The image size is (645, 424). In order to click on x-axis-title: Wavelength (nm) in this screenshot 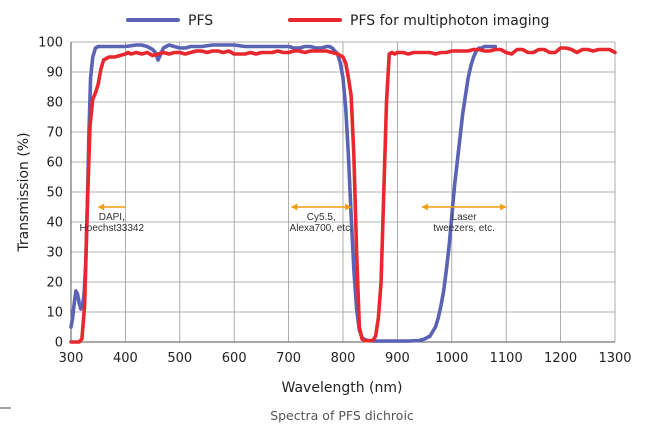, I will do `click(342, 388)`.